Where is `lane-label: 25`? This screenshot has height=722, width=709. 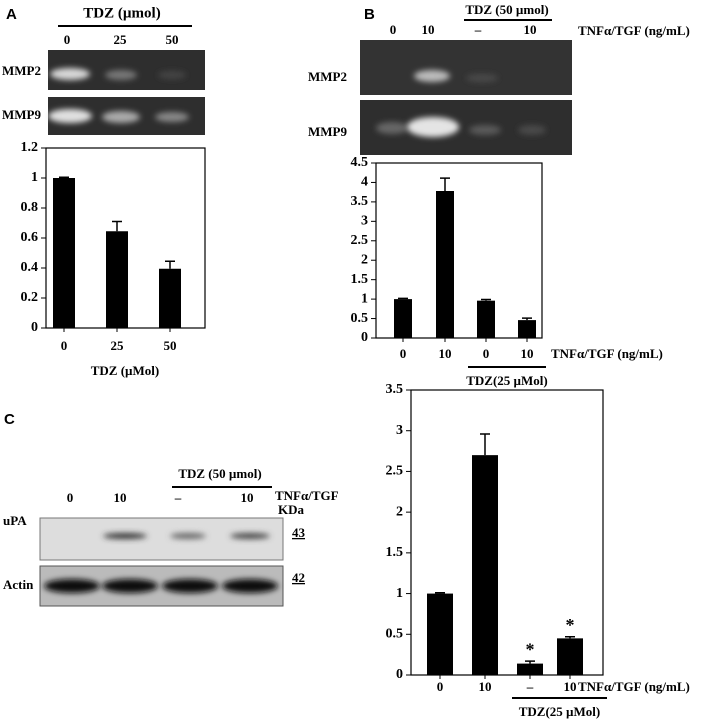
lane-label: 25 is located at coordinates (121, 39).